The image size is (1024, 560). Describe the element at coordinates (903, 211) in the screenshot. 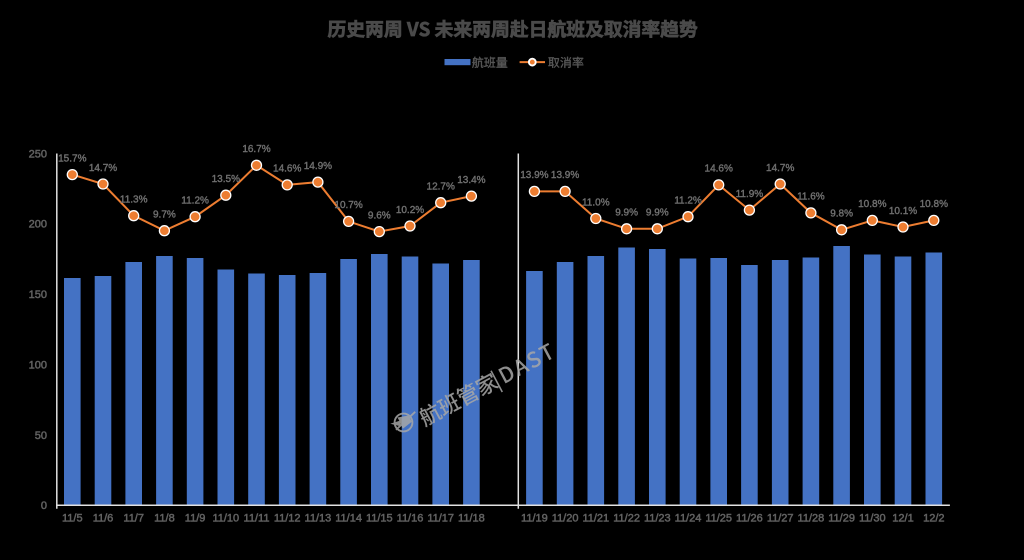

I see `svg-text: 10.1%` at that location.